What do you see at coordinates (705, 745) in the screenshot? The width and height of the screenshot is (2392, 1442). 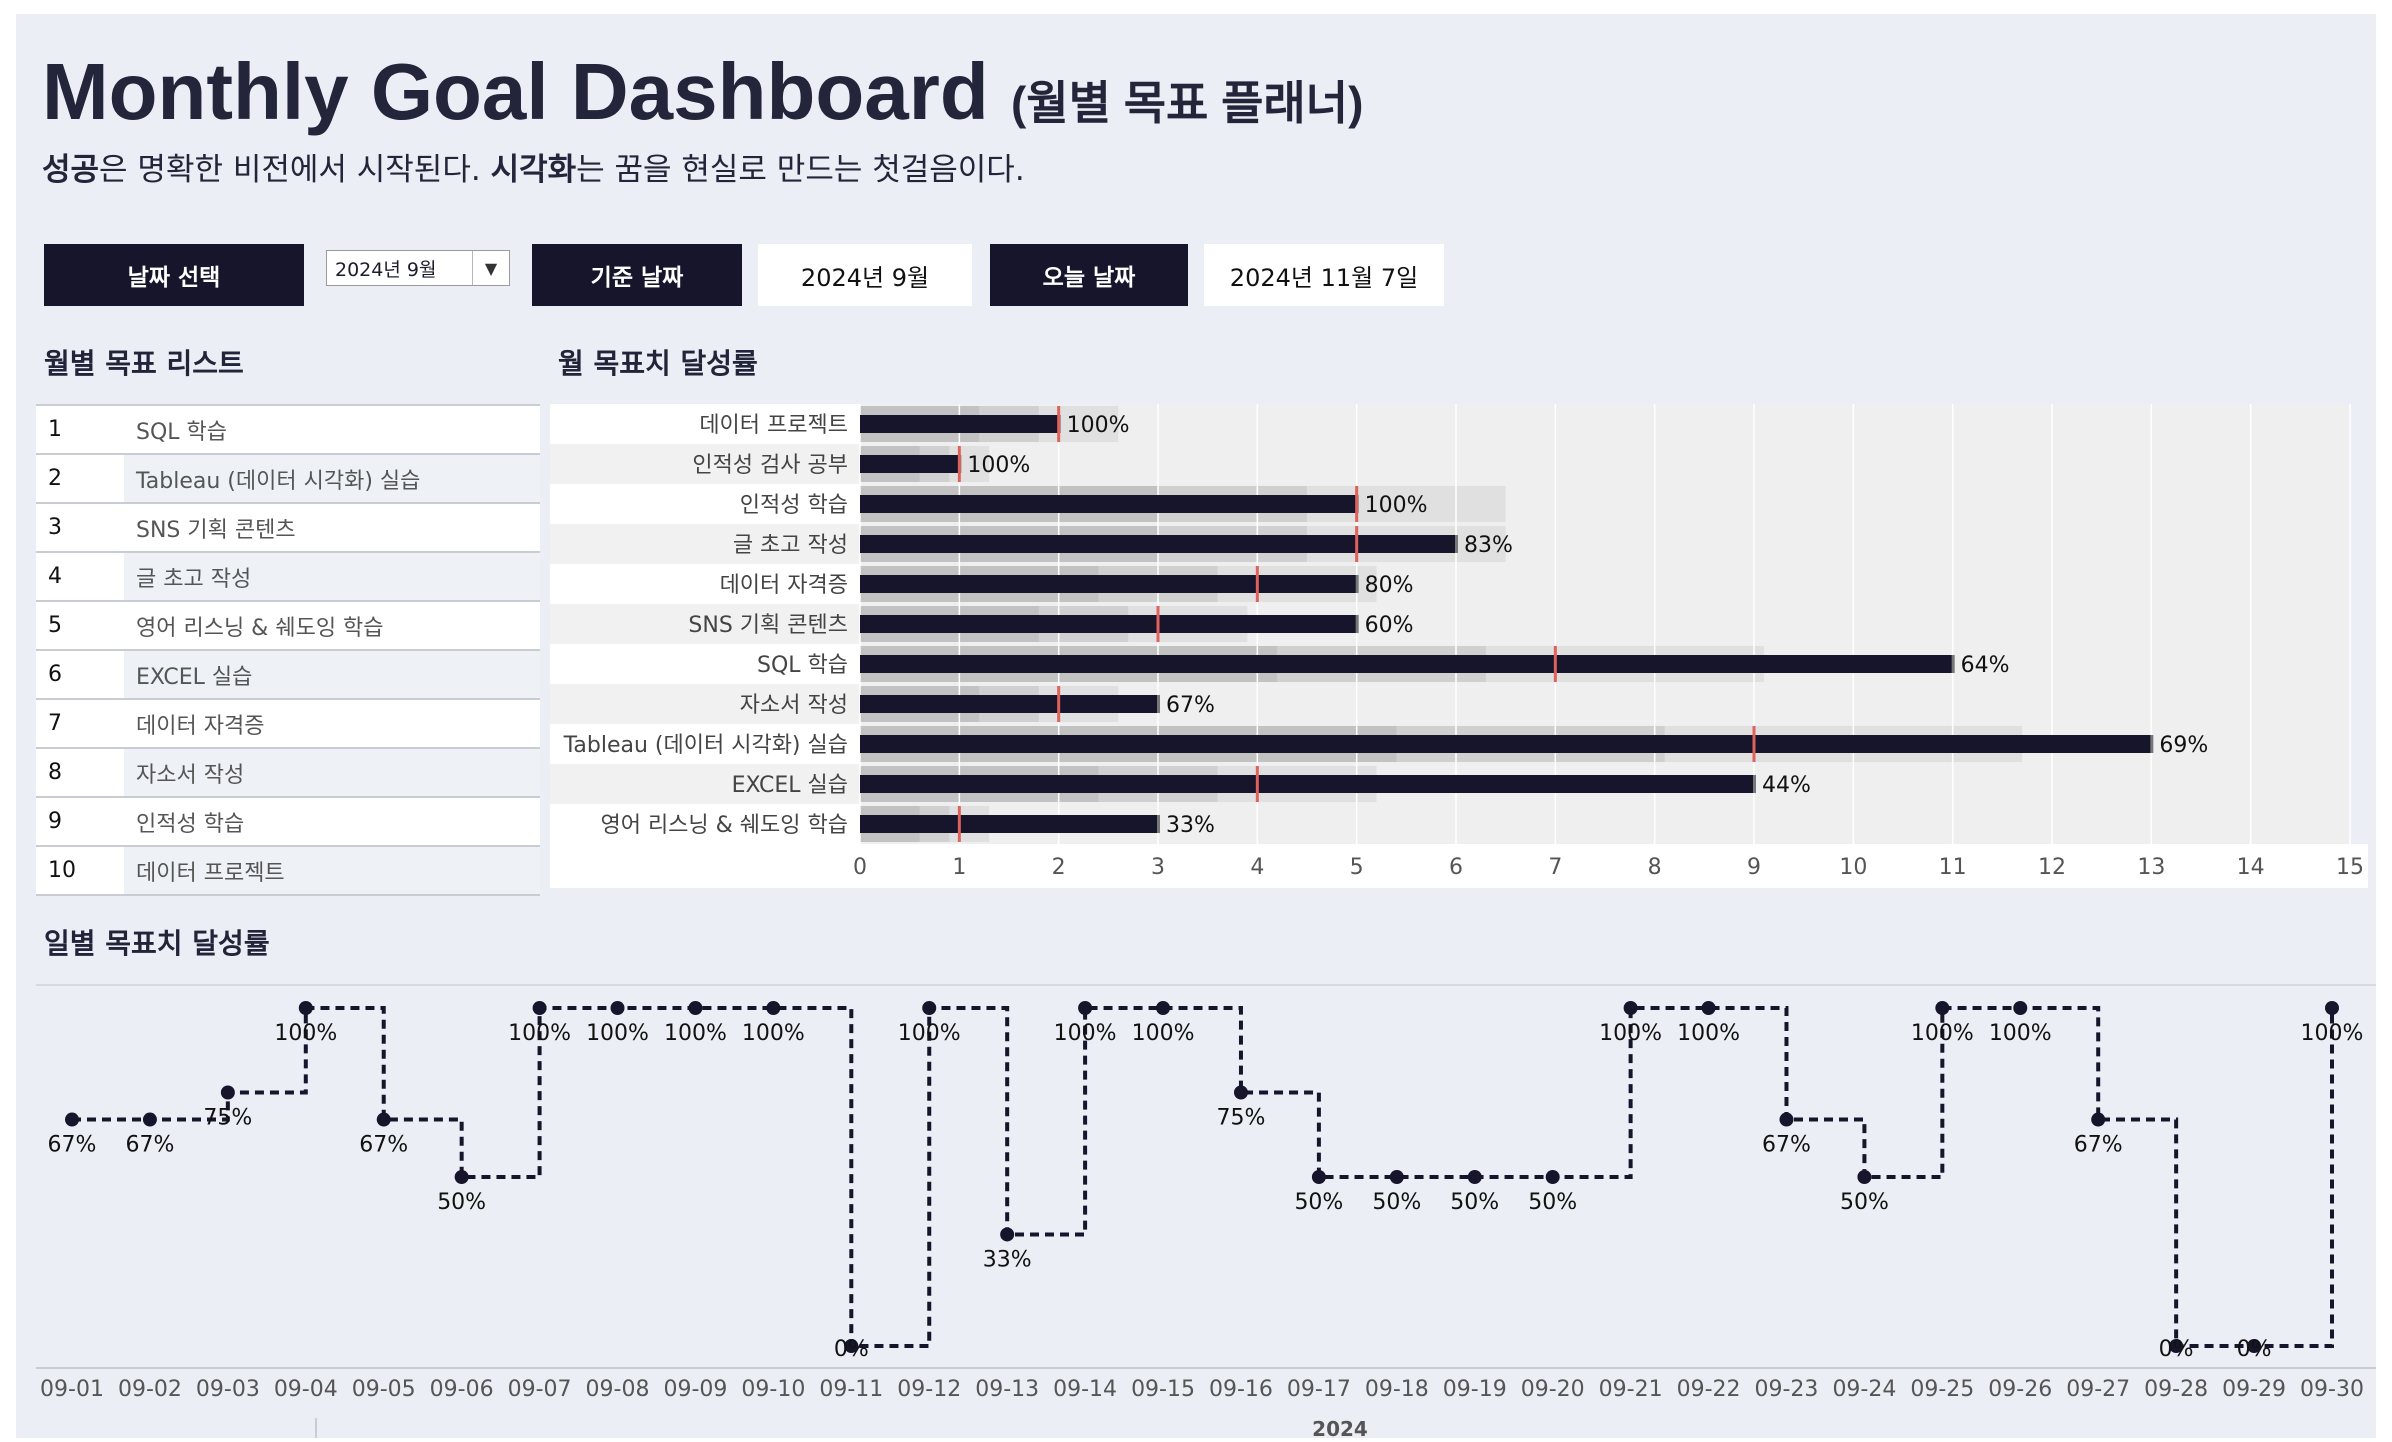 I see `bar-category-label: Tableau (데이터 시각화) 실습` at bounding box center [705, 745].